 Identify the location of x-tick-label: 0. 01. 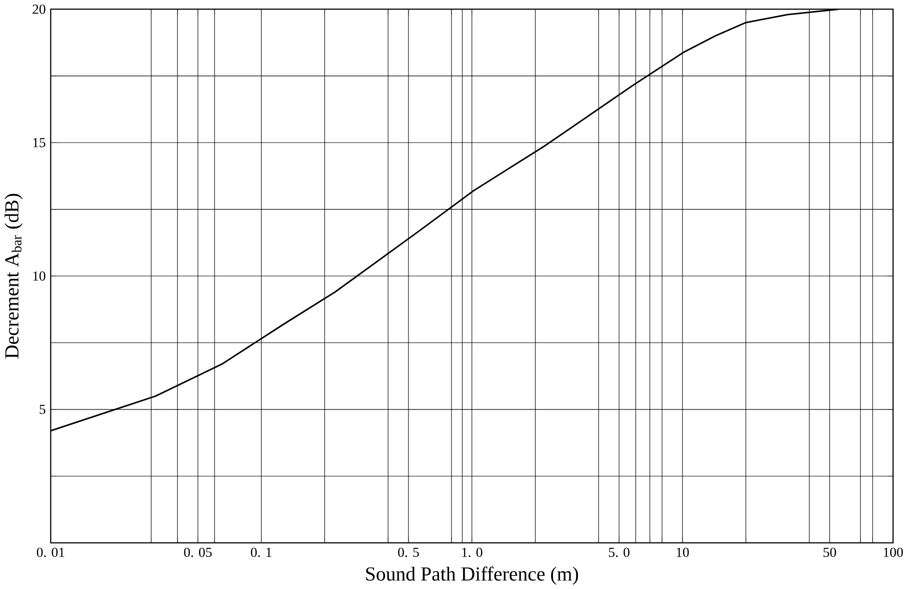
(50, 552).